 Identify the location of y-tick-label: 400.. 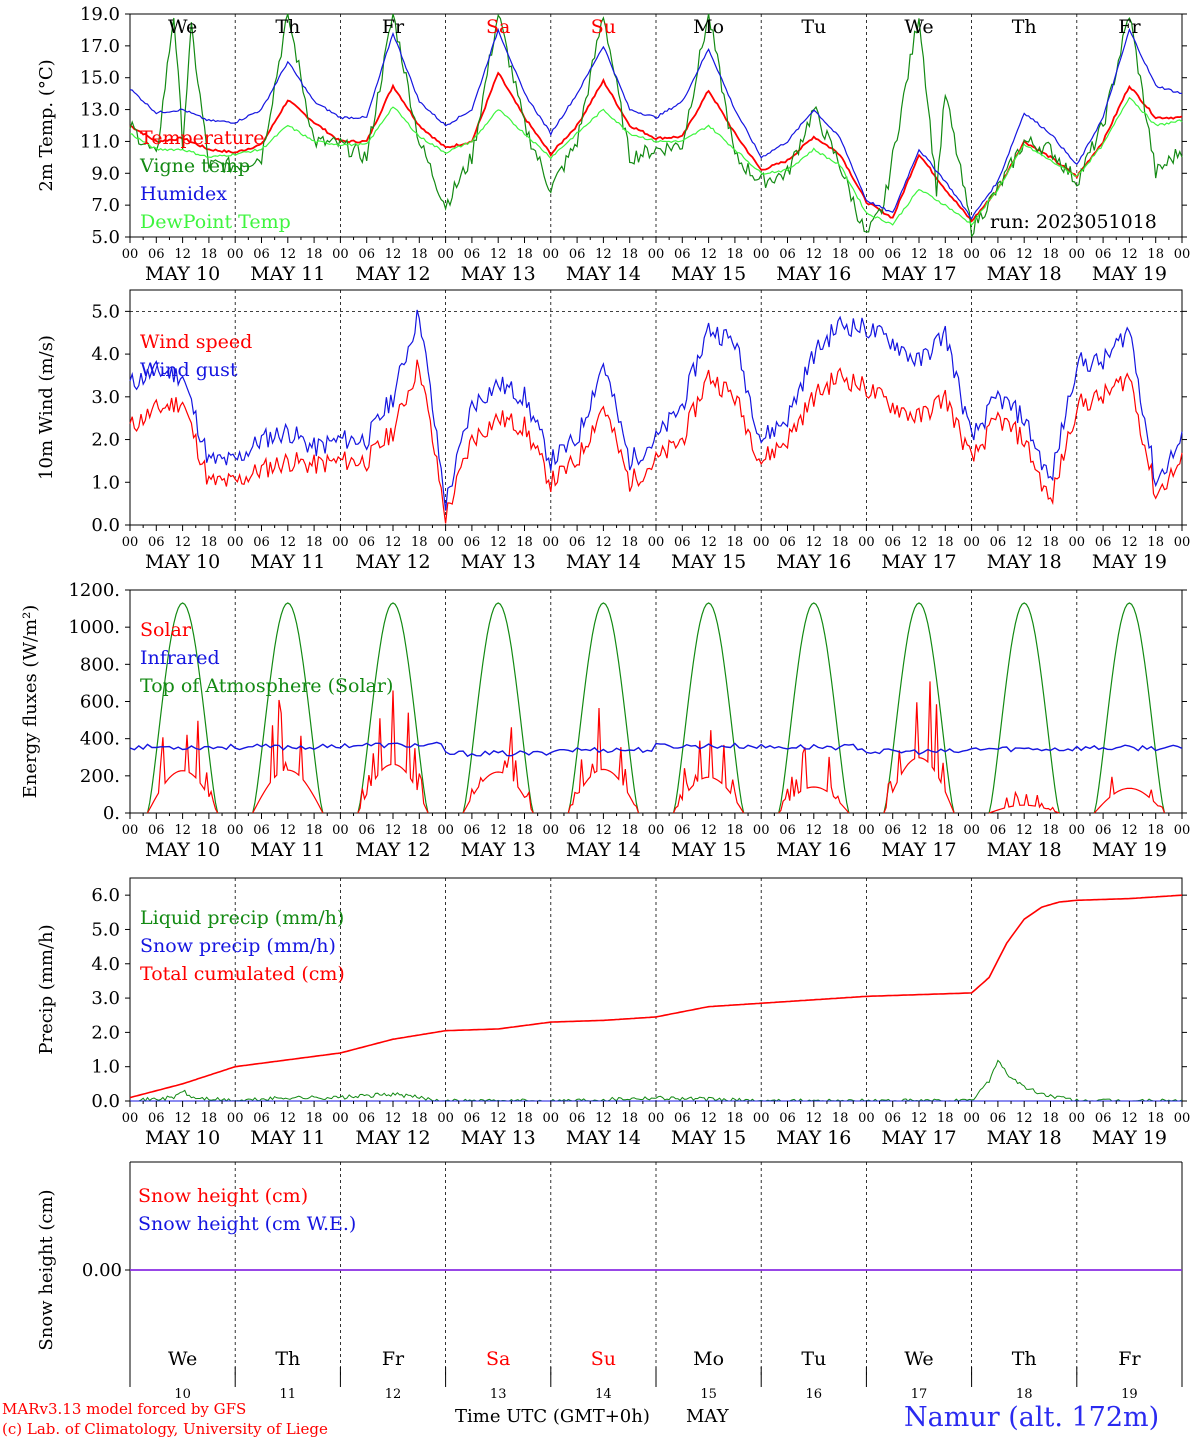
(100, 739).